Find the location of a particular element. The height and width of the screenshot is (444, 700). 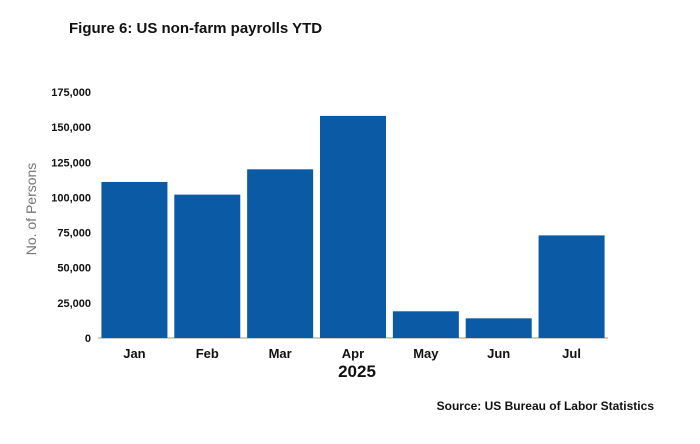

bar-may is located at coordinates (425, 324).